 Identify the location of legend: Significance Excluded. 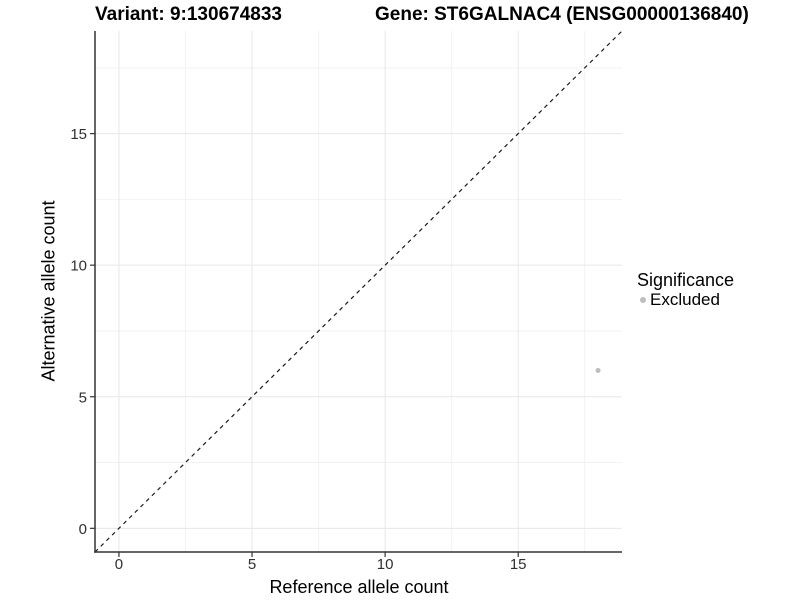
(685, 290).